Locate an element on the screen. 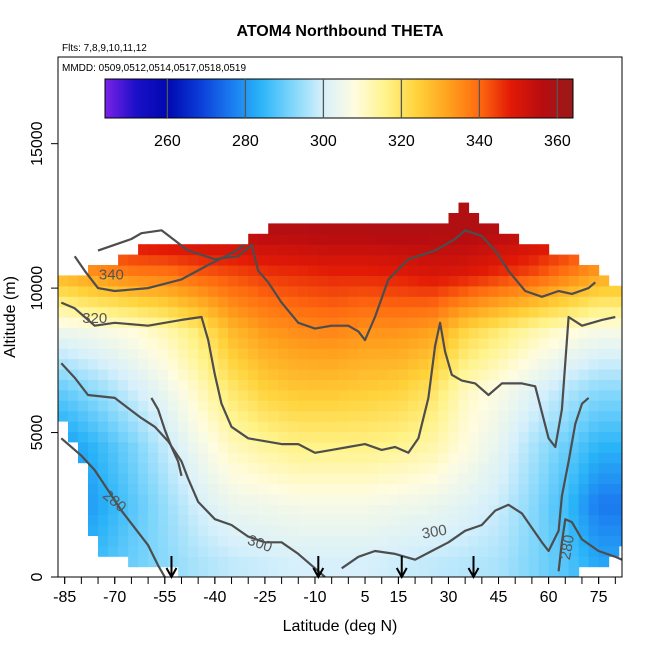 The width and height of the screenshot is (650, 655). colorbar-tick-label: 300 is located at coordinates (323, 141).